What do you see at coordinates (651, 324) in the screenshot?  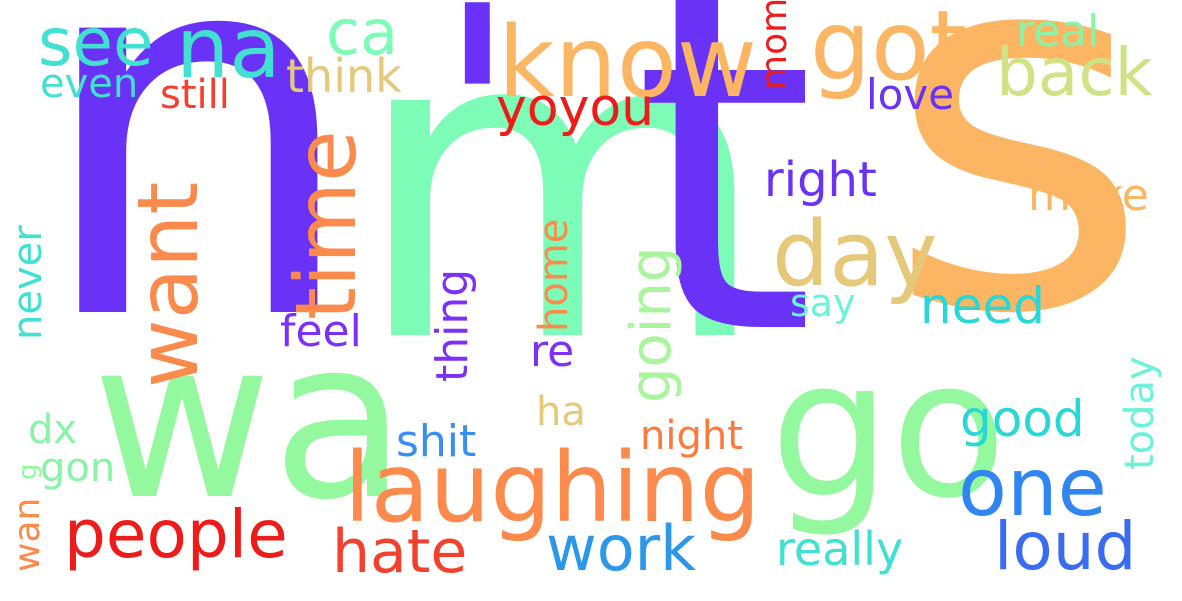 I see `word-going: going` at bounding box center [651, 324].